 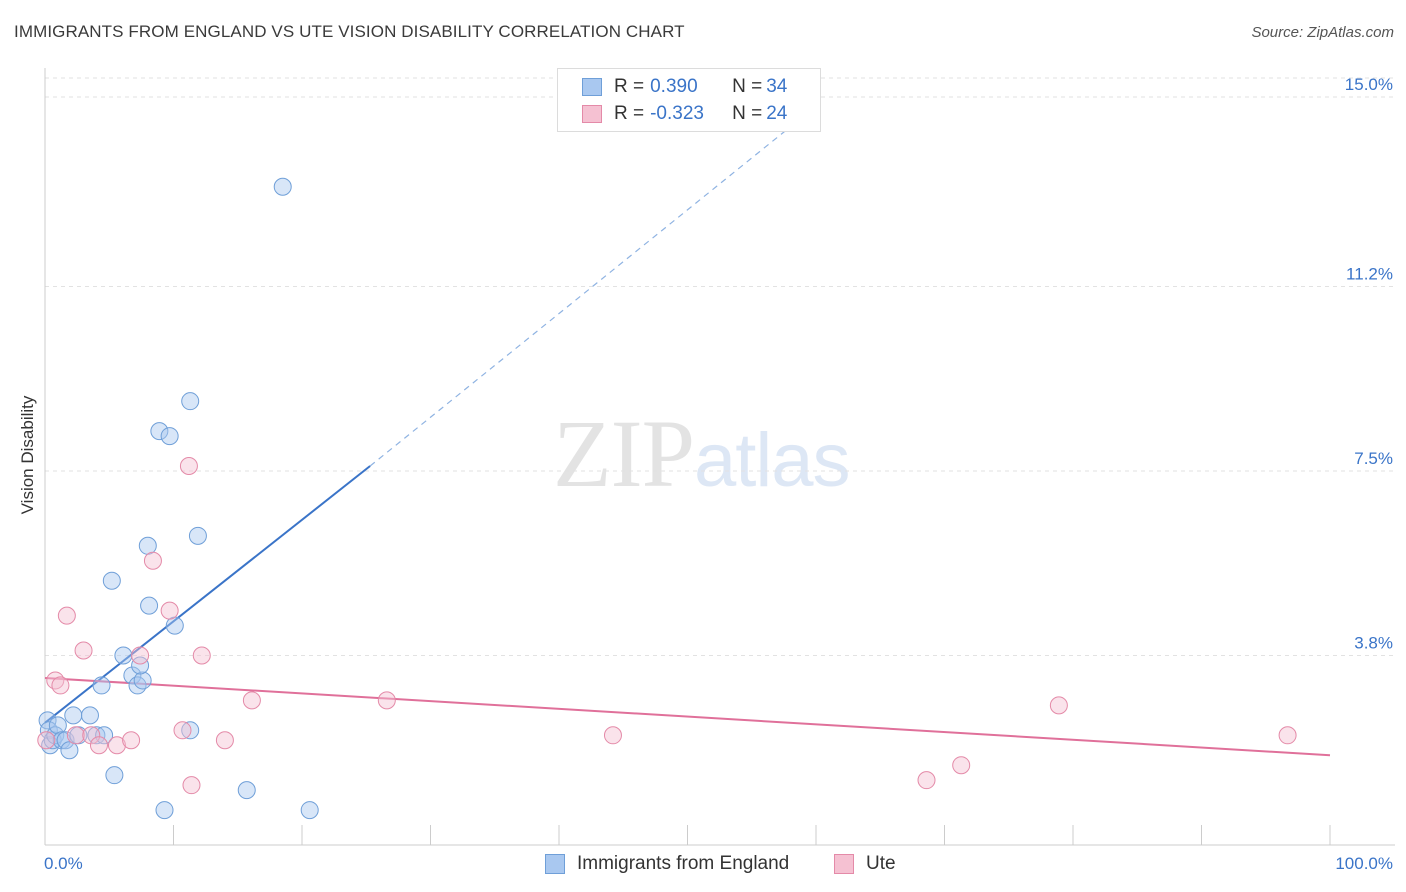 What do you see at coordinates (1369, 273) in the screenshot?
I see `y-tick-label: 11.2%` at bounding box center [1369, 273].